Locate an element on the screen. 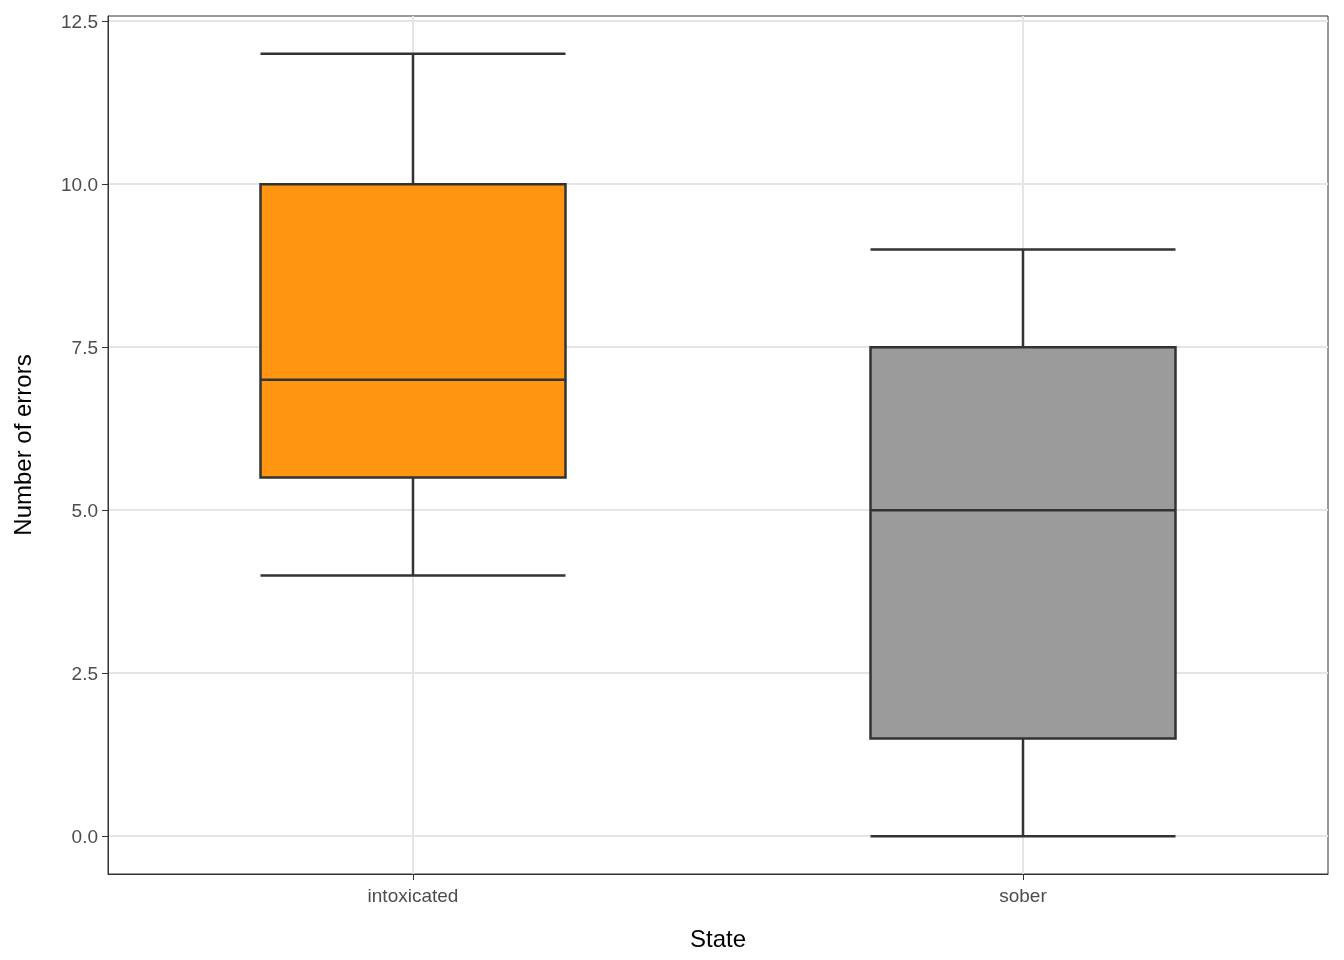 This screenshot has height=960, width=1344. x-tick-label: sober is located at coordinates (1023, 895).